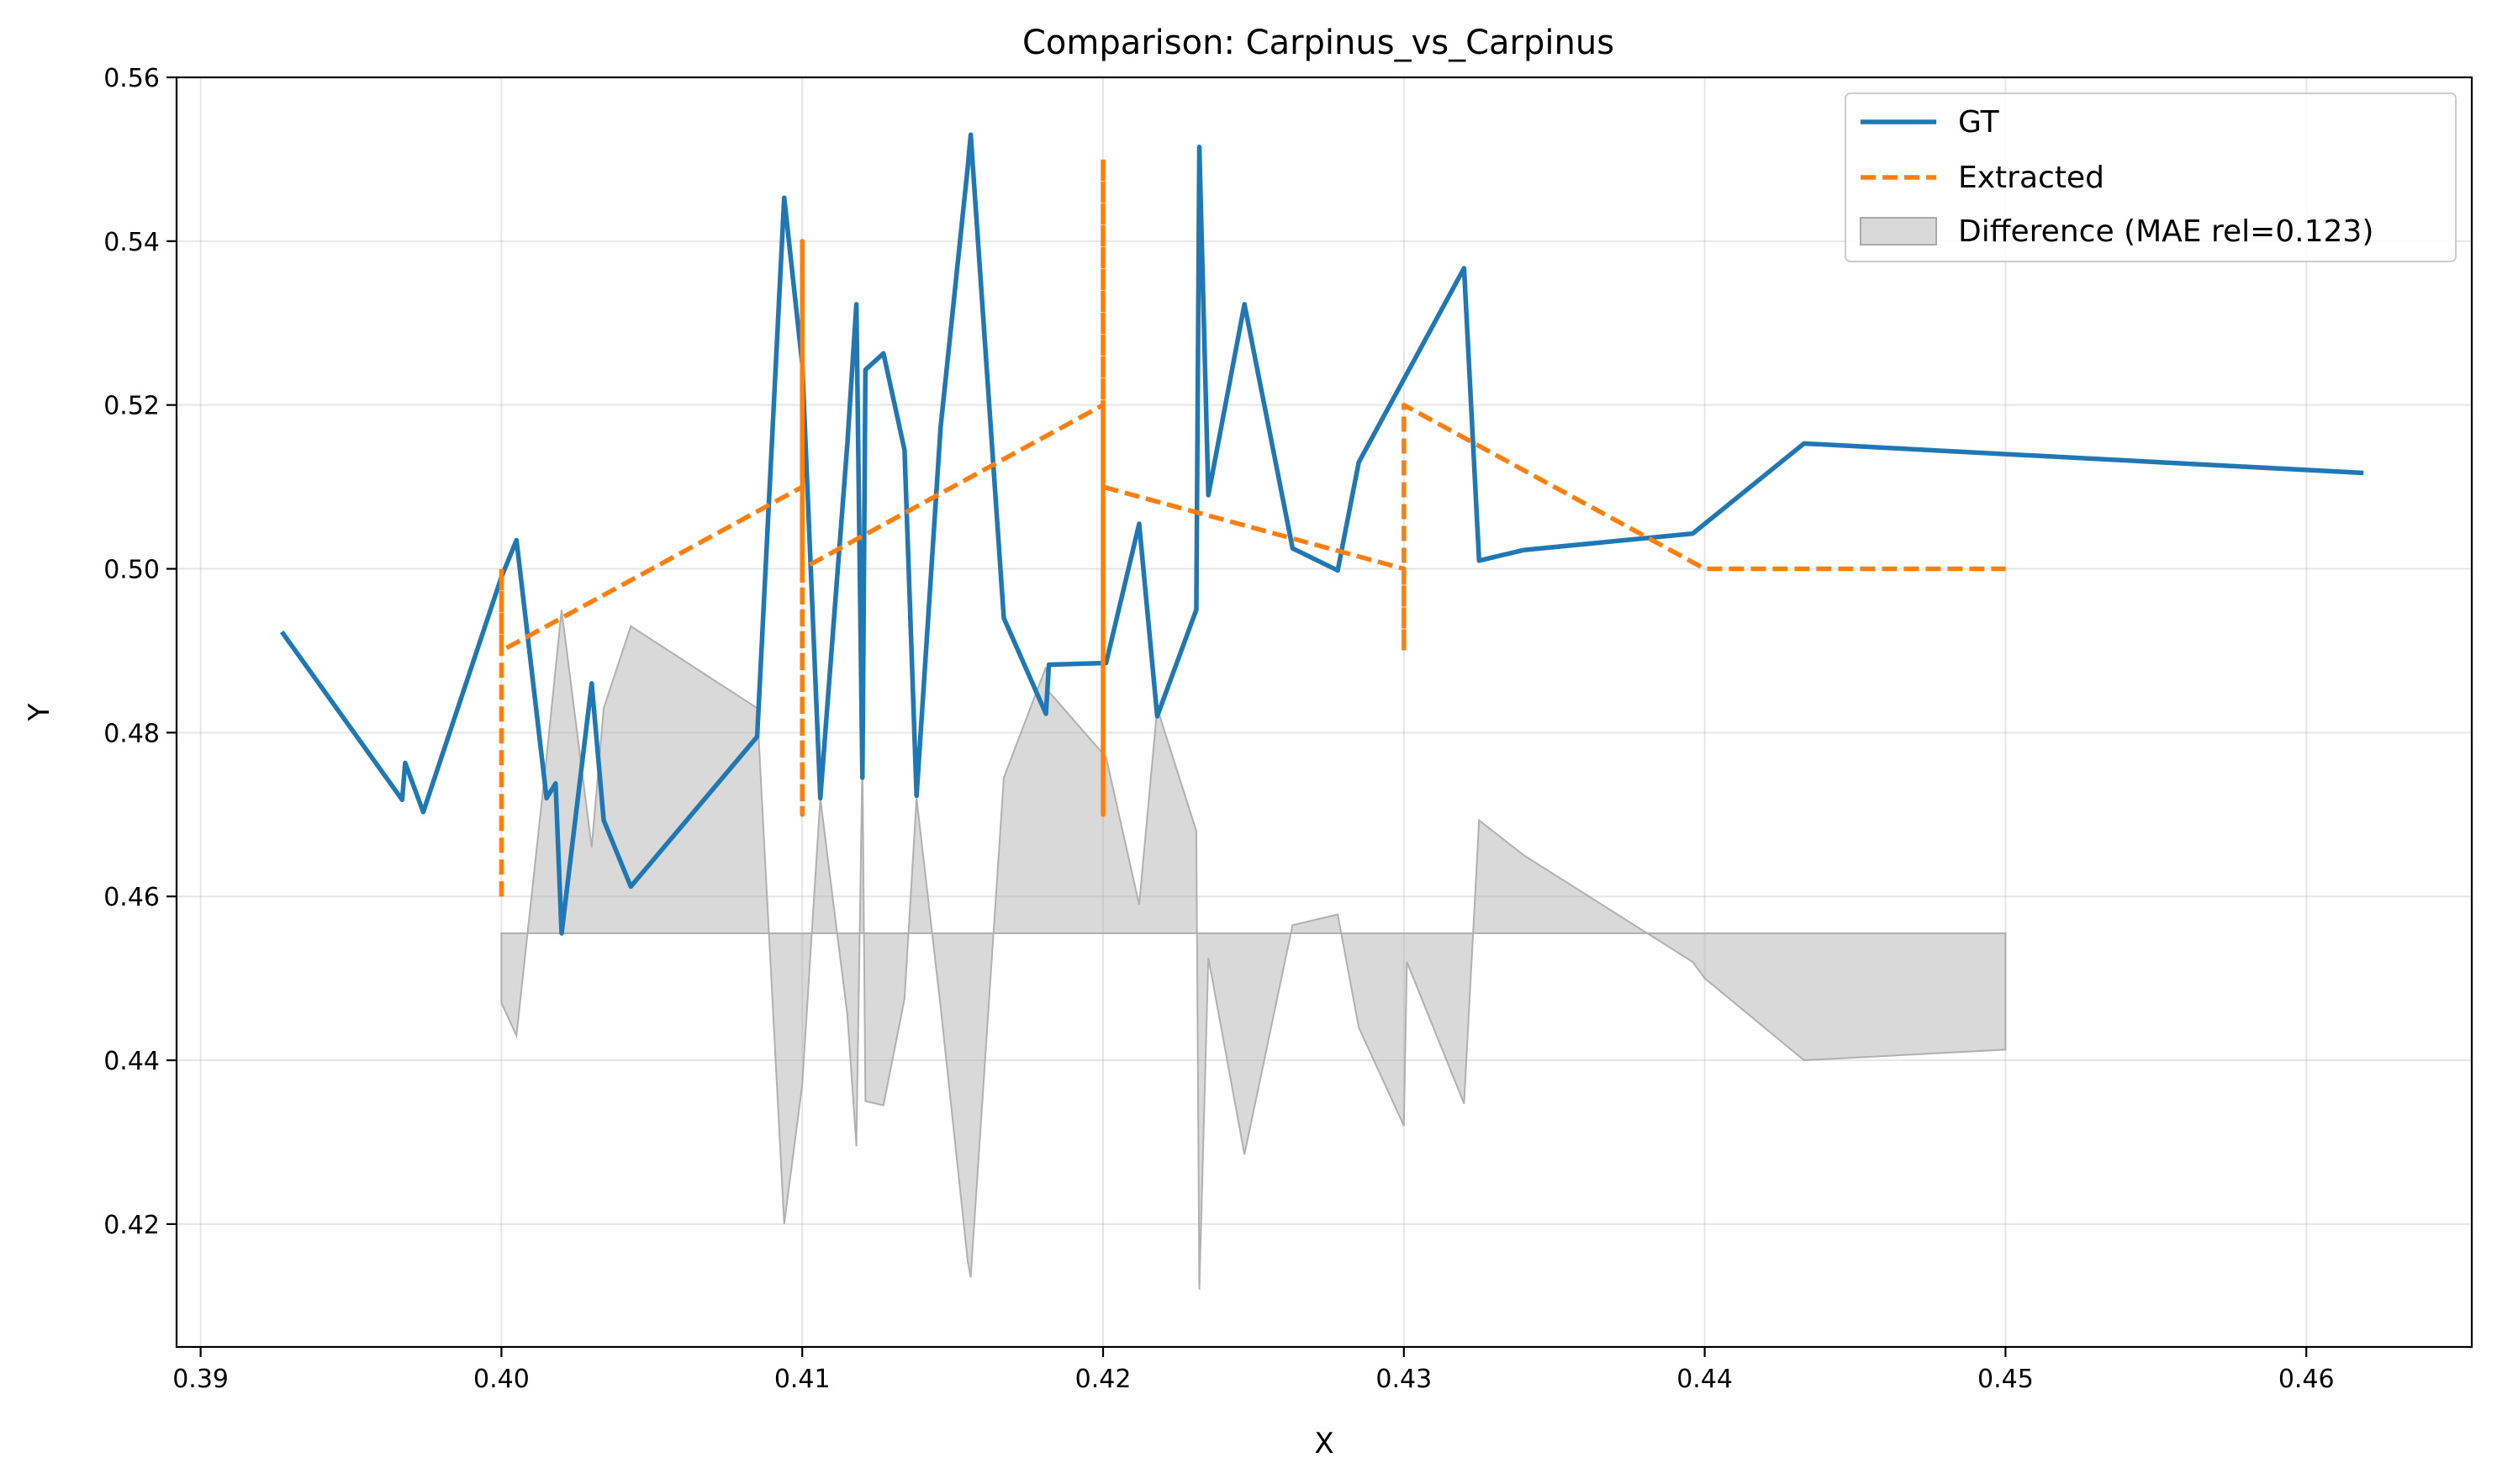  Describe the element at coordinates (1979, 122) in the screenshot. I see `legend-label-gt: GT` at that location.